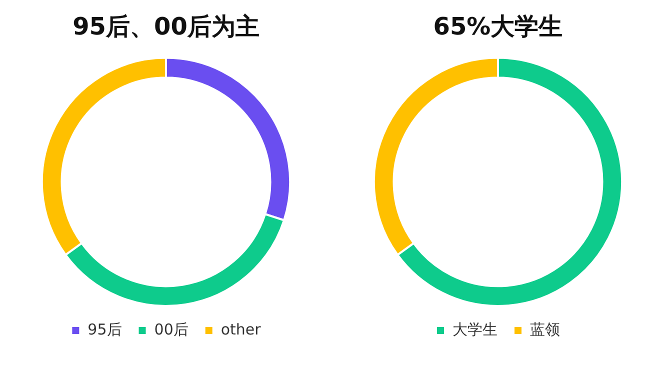 Image resolution: width=664 pixels, height=372 pixels. What do you see at coordinates (166, 26) in the screenshot?
I see `chart-title: 95后、00后为主` at bounding box center [166, 26].